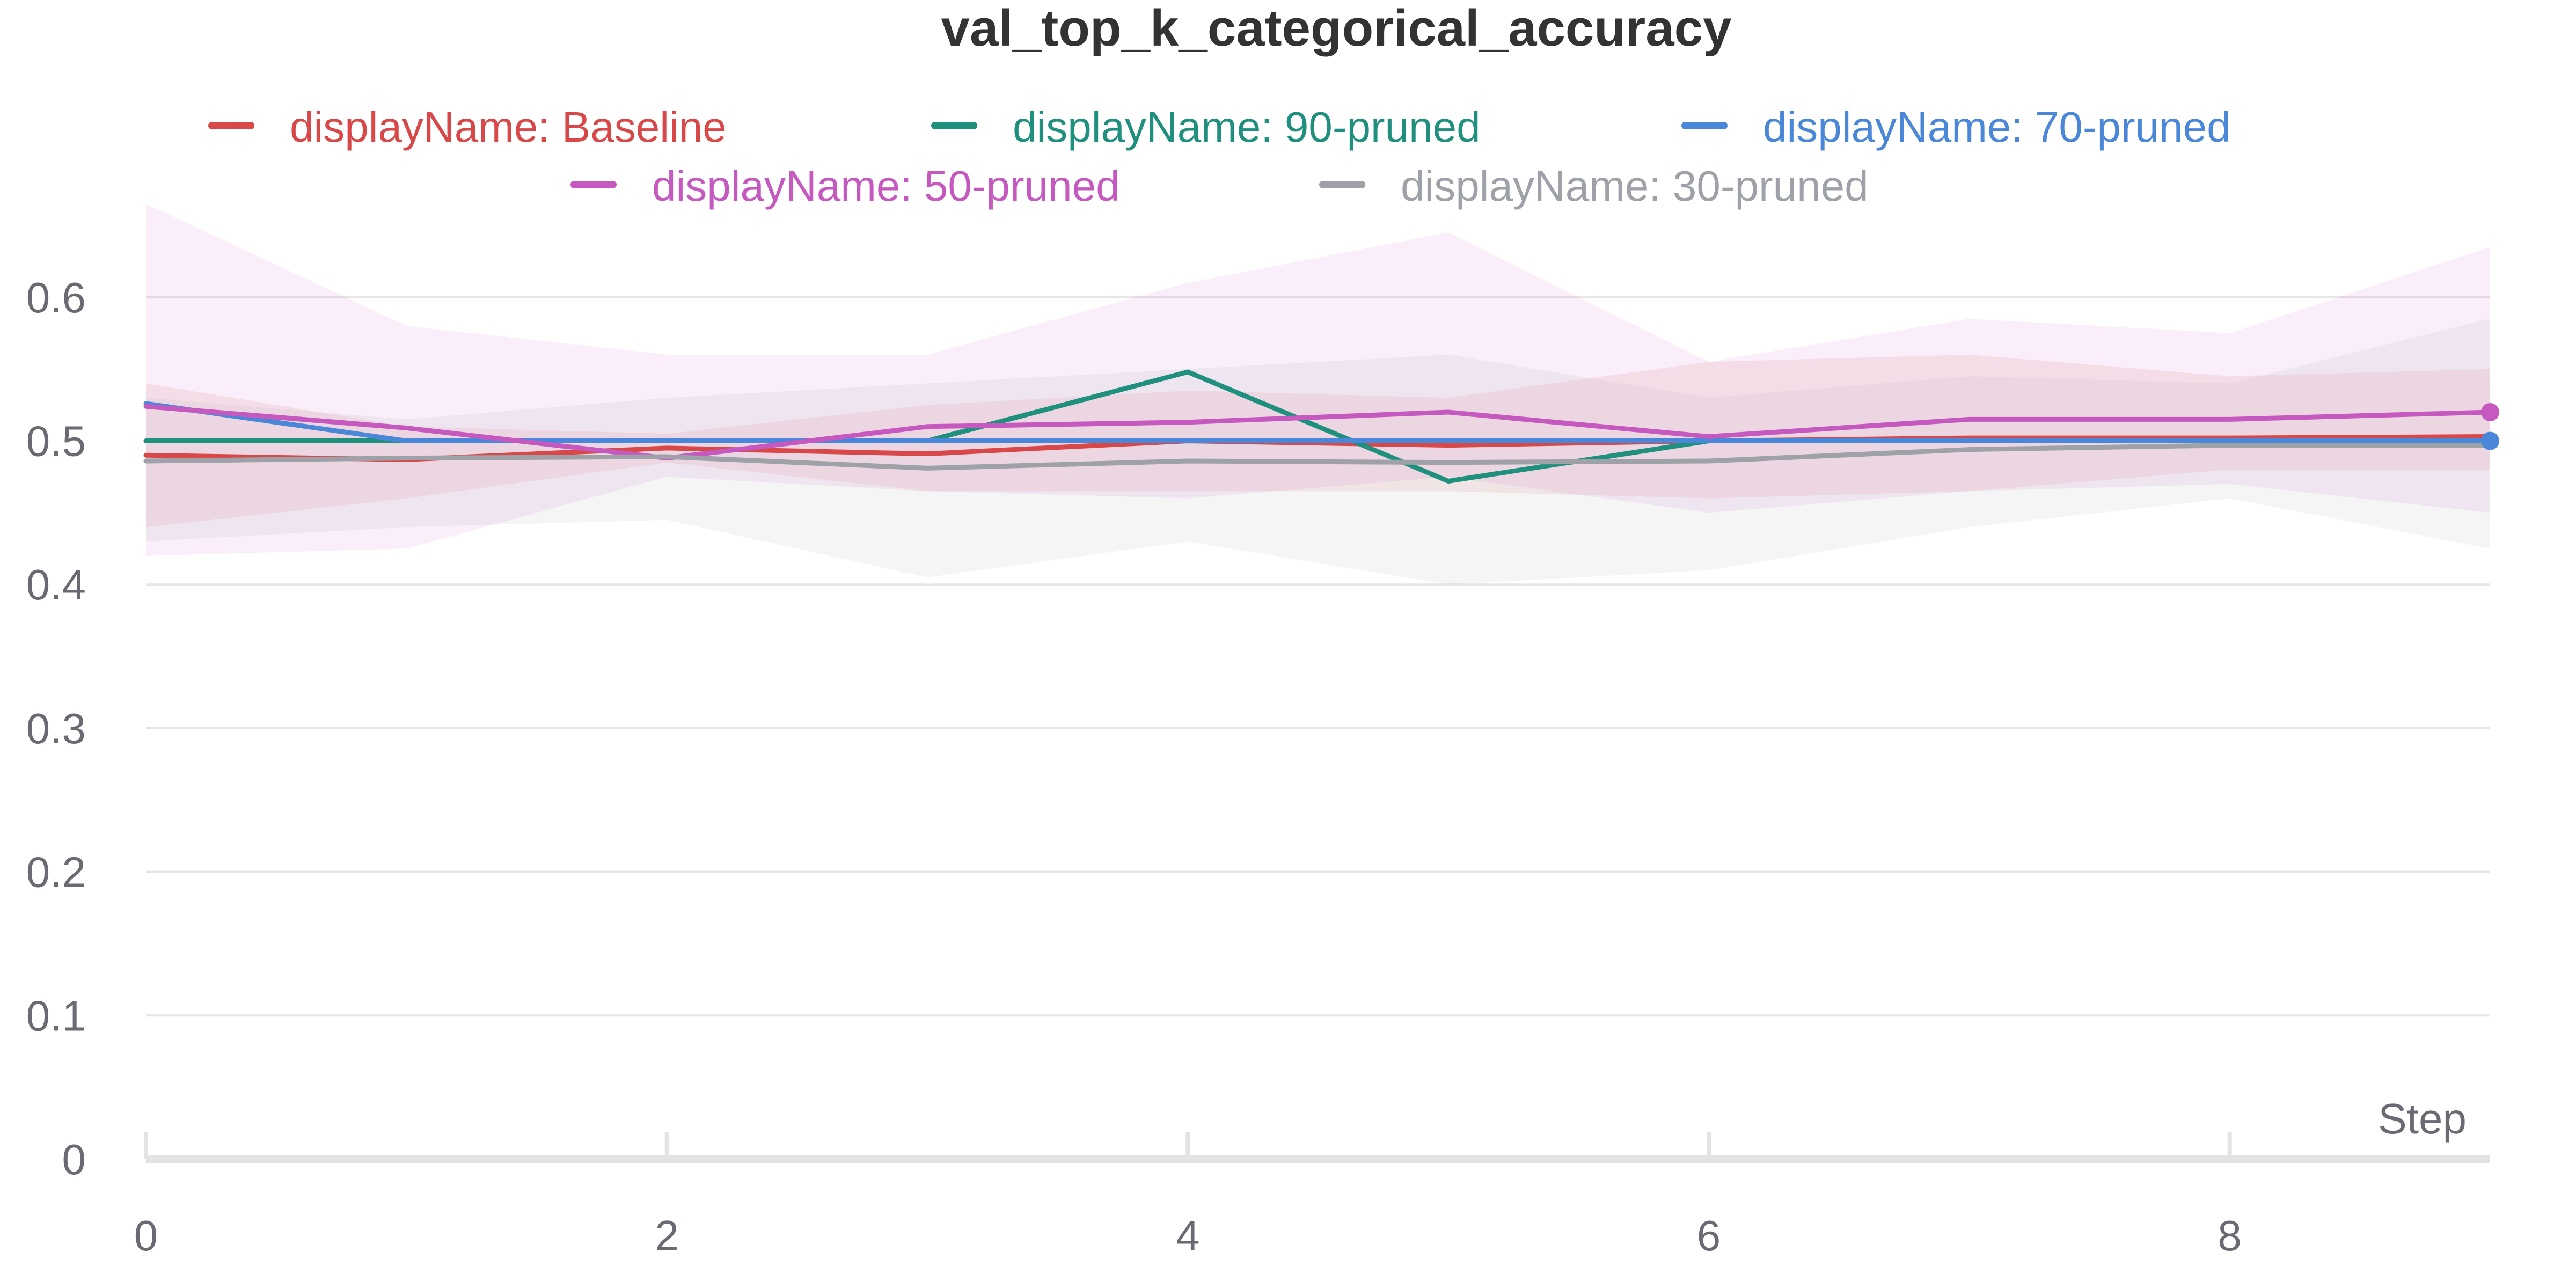 This screenshot has width=2576, height=1288. Describe the element at coordinates (1312, 1196) in the screenshot. I see `x-axis: 0 2 4 6 8` at that location.